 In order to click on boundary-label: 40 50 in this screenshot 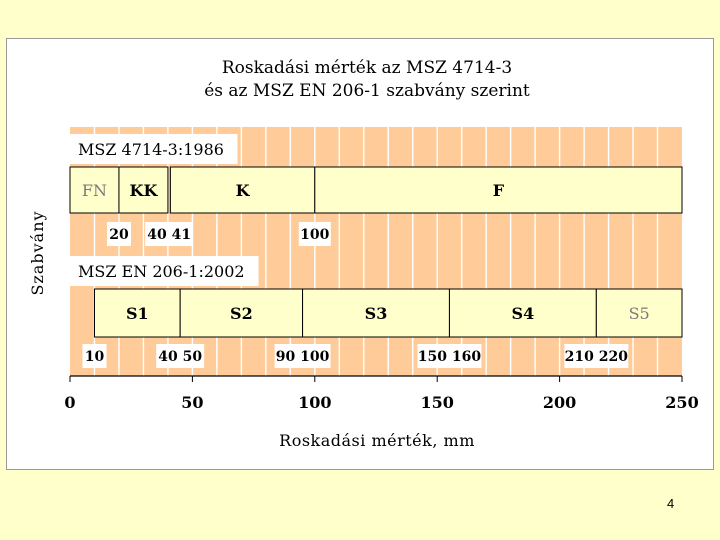, I will do `click(180, 357)`.